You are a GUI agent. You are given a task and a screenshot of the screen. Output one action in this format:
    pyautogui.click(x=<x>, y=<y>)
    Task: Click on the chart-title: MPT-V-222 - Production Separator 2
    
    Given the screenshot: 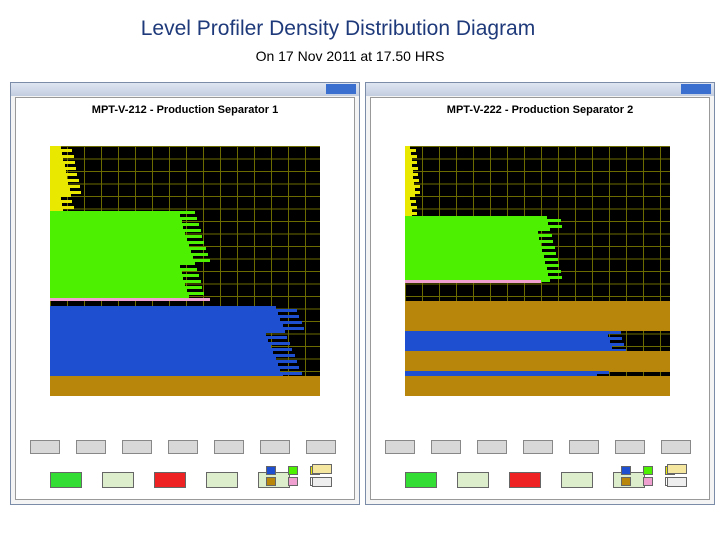 What is the action you would take?
    pyautogui.click(x=540, y=110)
    